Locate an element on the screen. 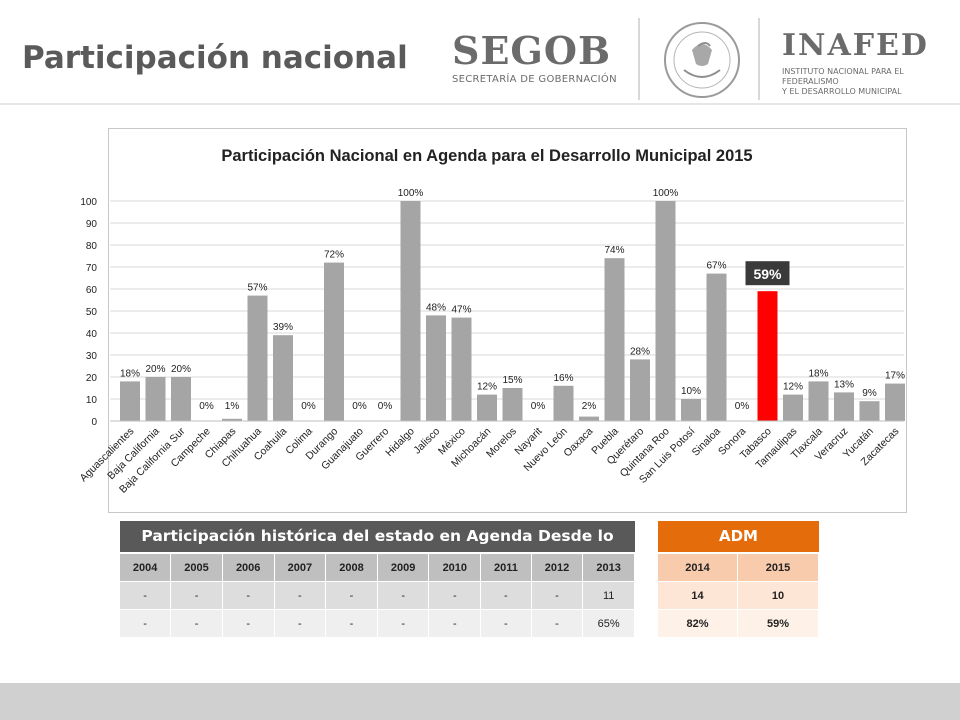  historic-year-2012: 2012 is located at coordinates (557, 568).